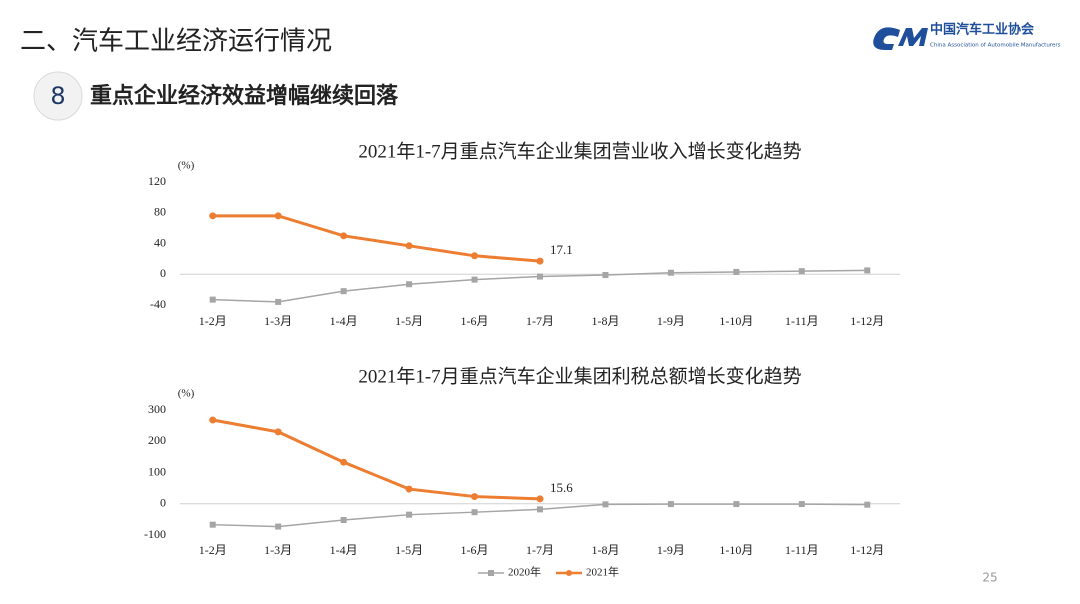  Describe the element at coordinates (244, 96) in the screenshot. I see `section-title: 重点企业经济效益增幅继续回落` at that location.